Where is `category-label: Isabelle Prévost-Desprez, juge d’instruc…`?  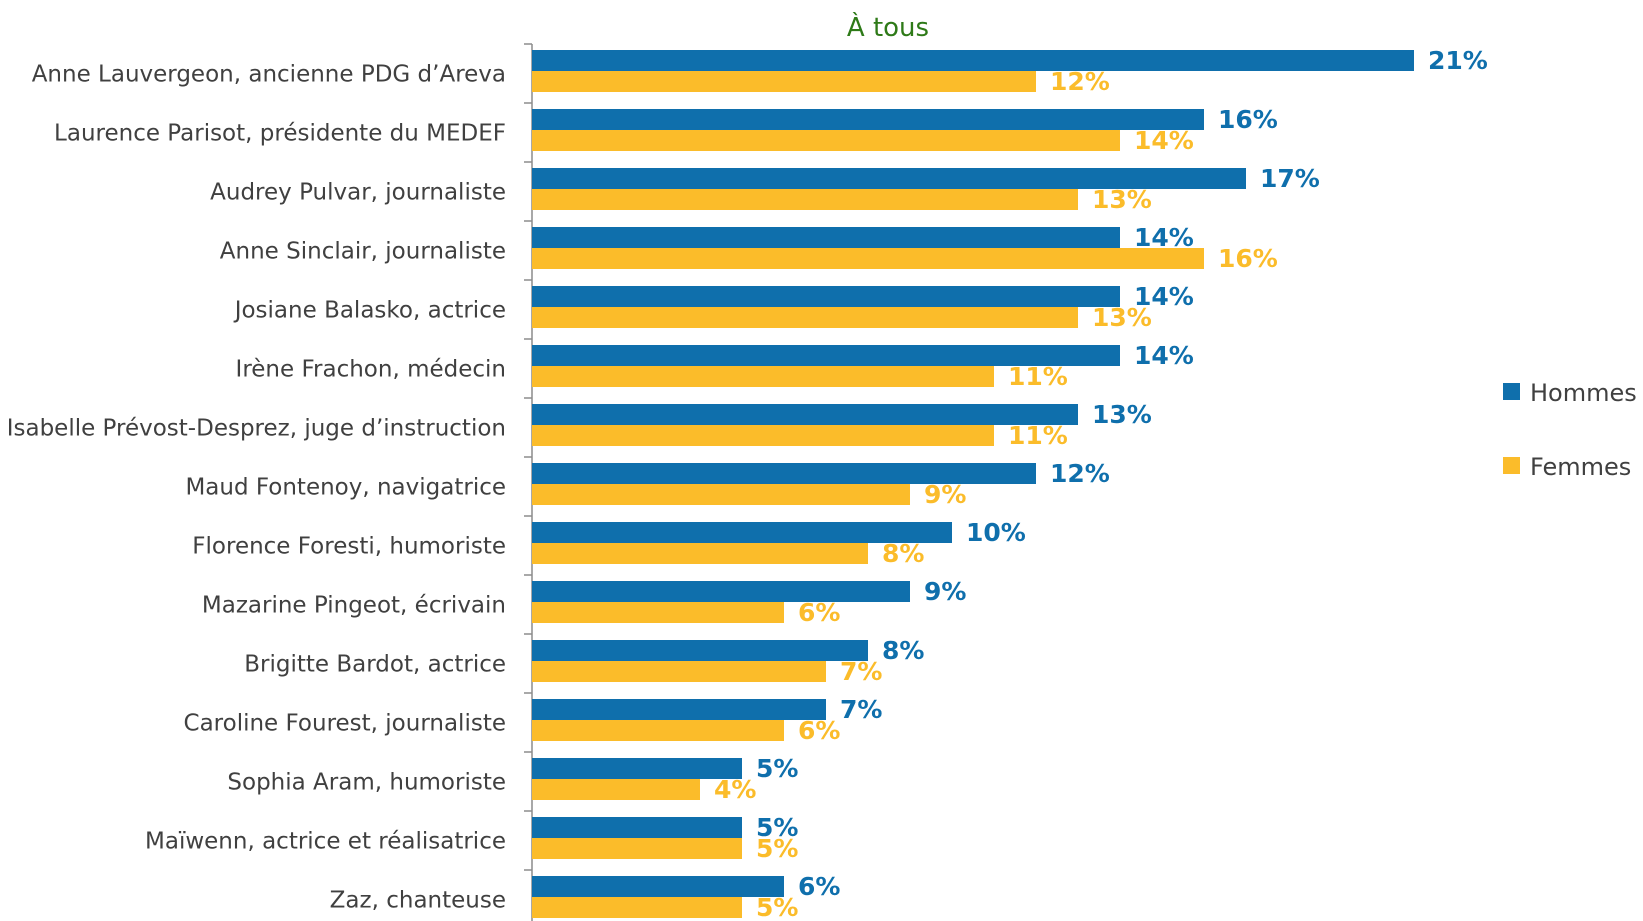
category-label: Isabelle Prévost-Desprez, juge d’instruc… is located at coordinates (256, 429).